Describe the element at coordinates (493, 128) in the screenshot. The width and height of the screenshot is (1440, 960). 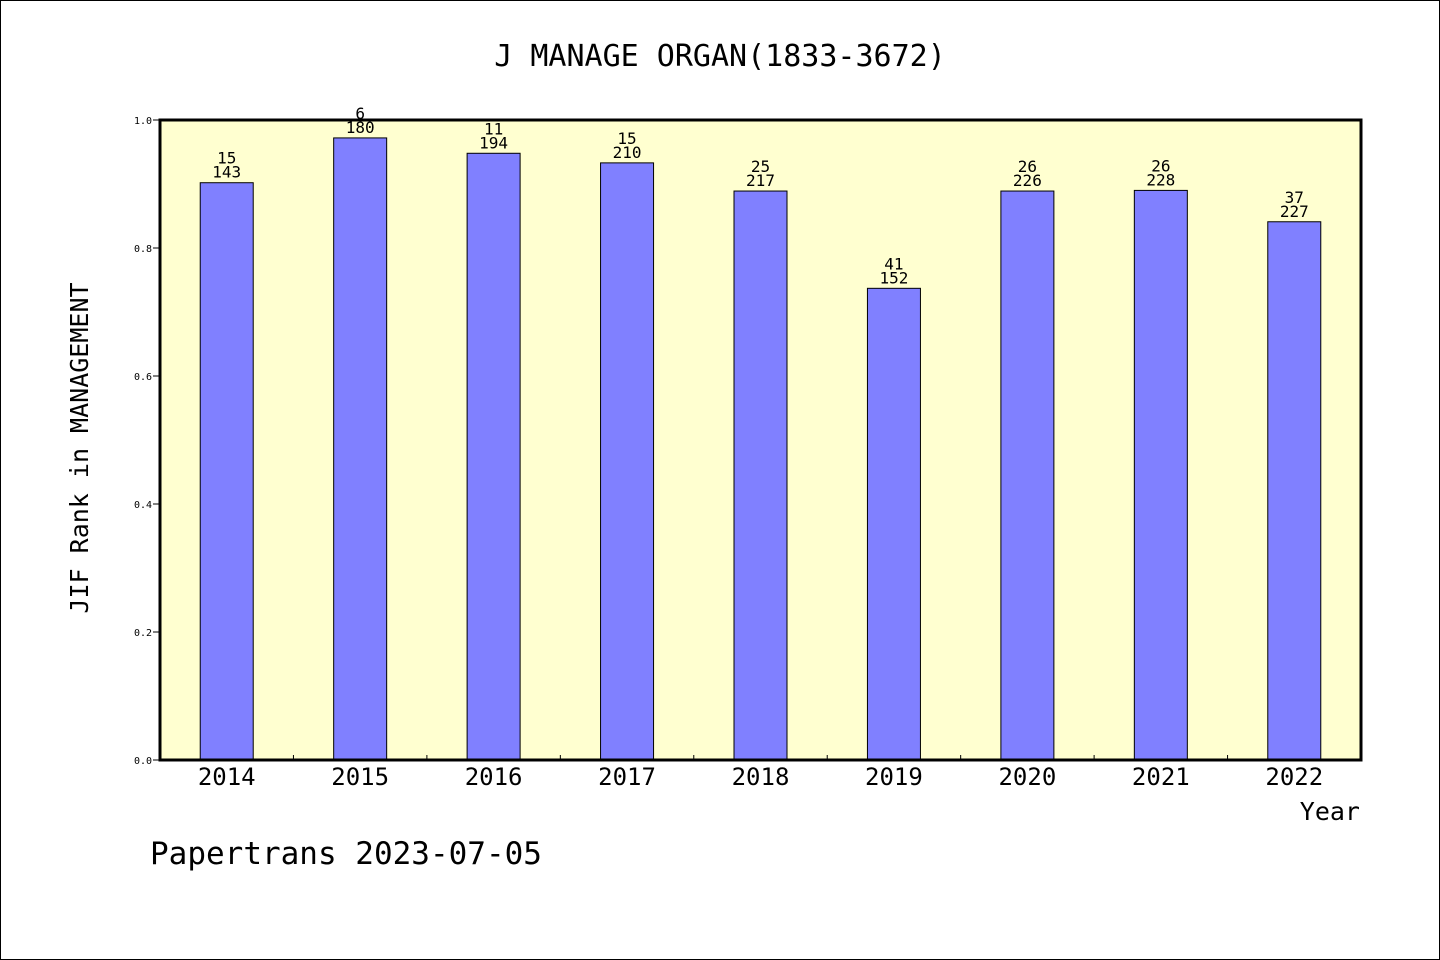
I see `bar-rank-label: 11` at that location.